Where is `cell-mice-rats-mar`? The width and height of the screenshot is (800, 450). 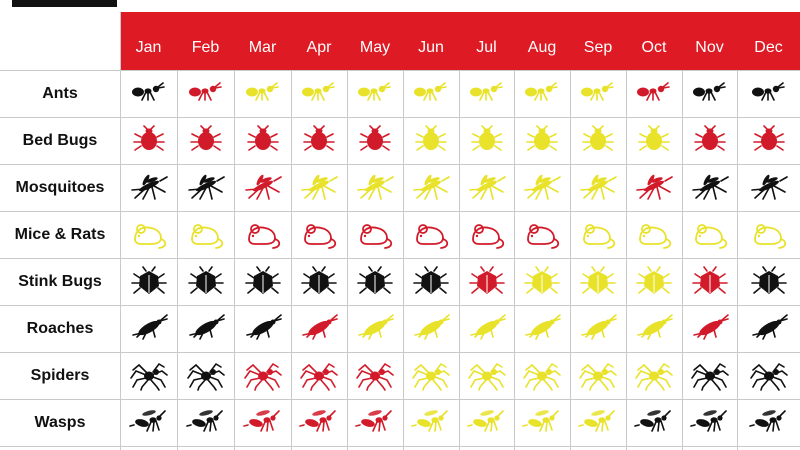 cell-mice-rats-mar is located at coordinates (262, 234).